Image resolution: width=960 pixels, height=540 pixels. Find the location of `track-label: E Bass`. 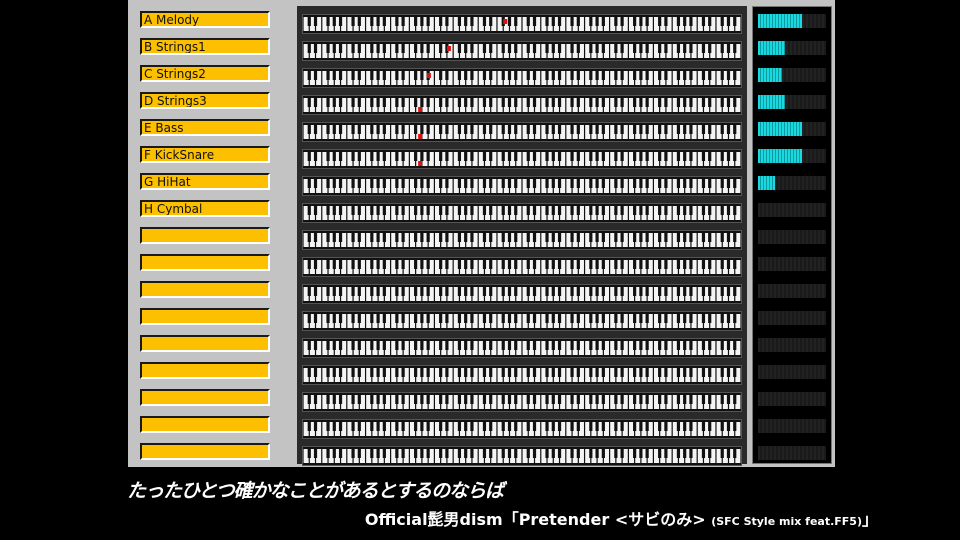

track-label: E Bass is located at coordinates (205, 127).